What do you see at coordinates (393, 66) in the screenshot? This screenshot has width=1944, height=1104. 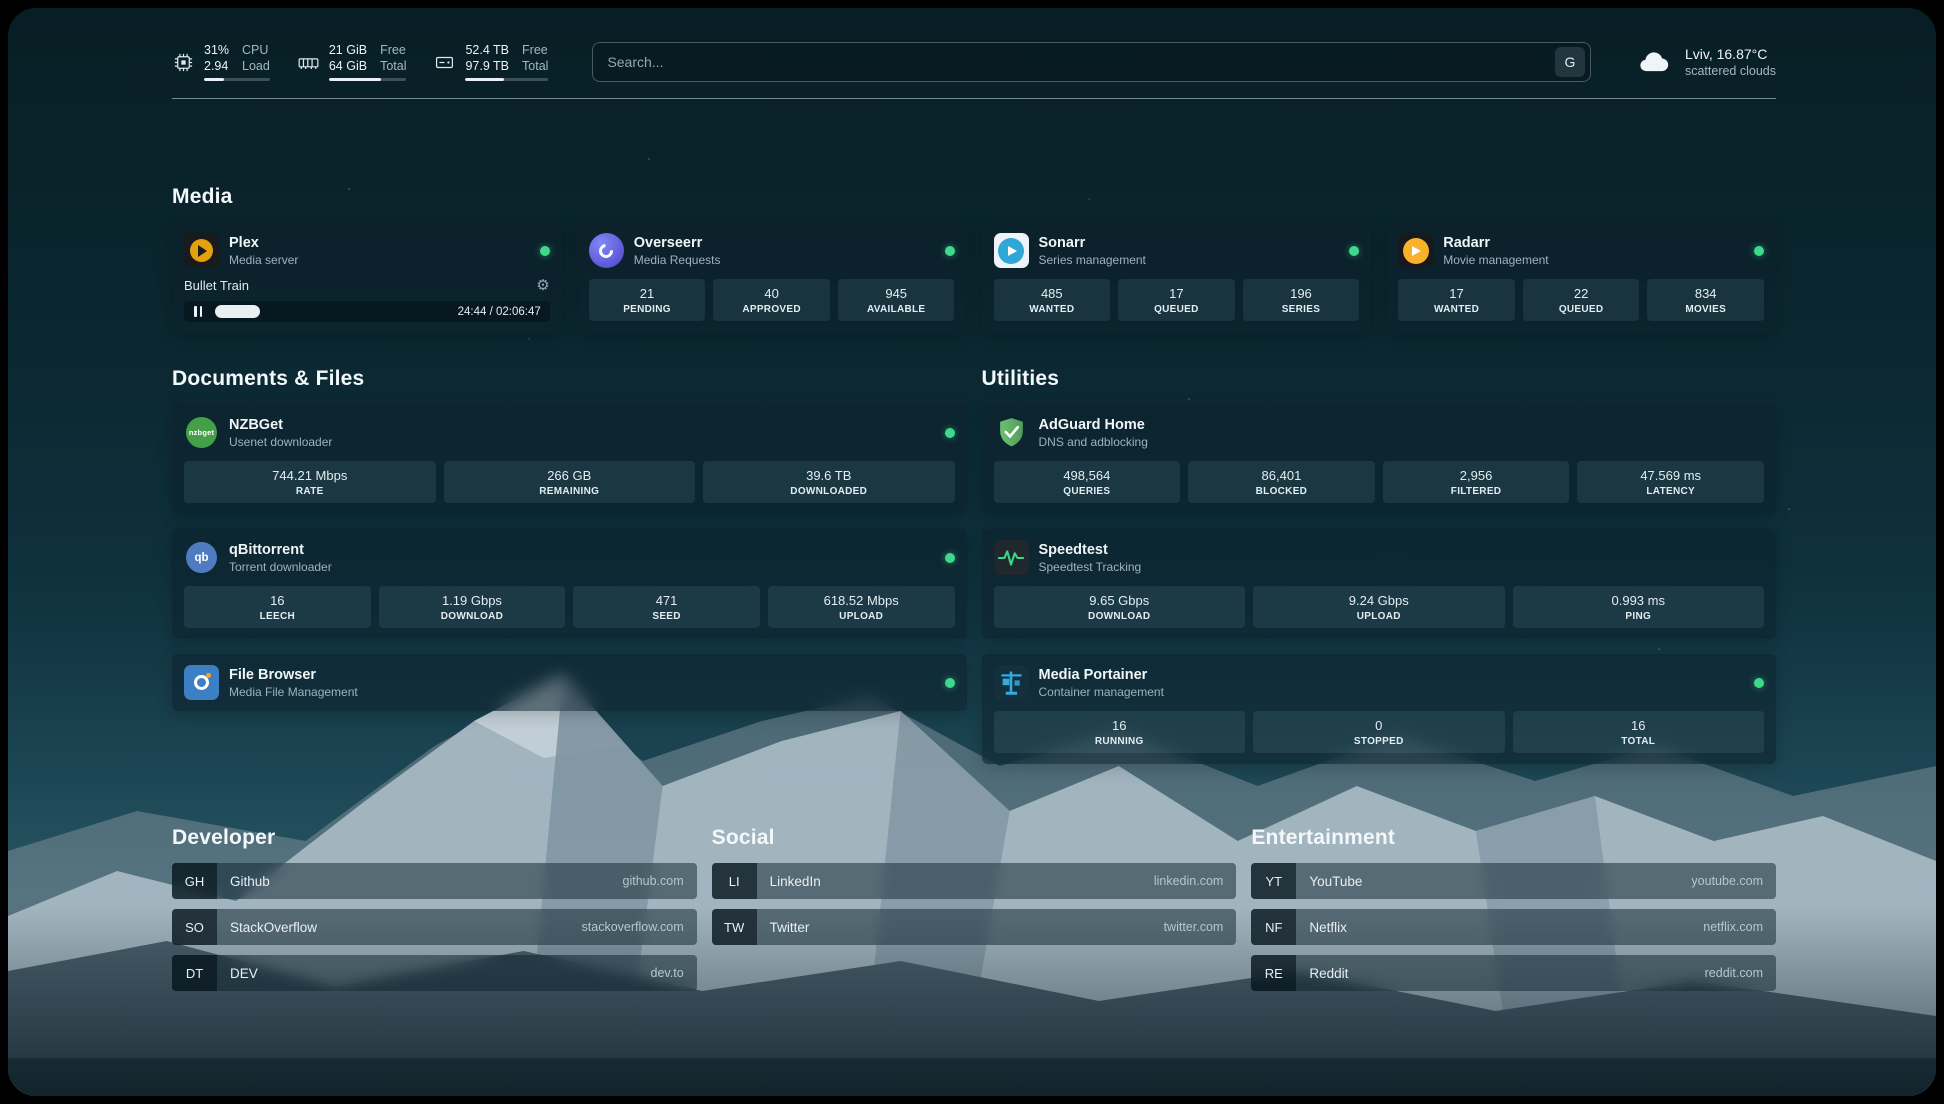 I see `memory-total-label: Total` at bounding box center [393, 66].